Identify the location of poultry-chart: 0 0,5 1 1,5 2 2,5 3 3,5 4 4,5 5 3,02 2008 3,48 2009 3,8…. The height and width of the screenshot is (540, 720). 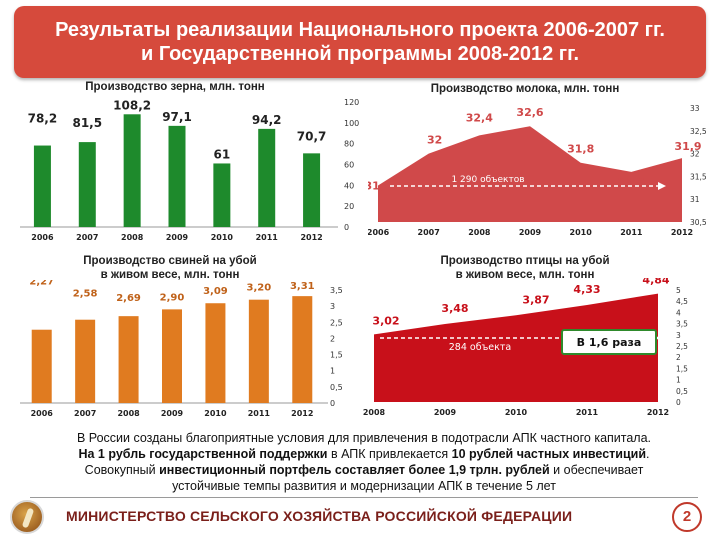
(525, 347).